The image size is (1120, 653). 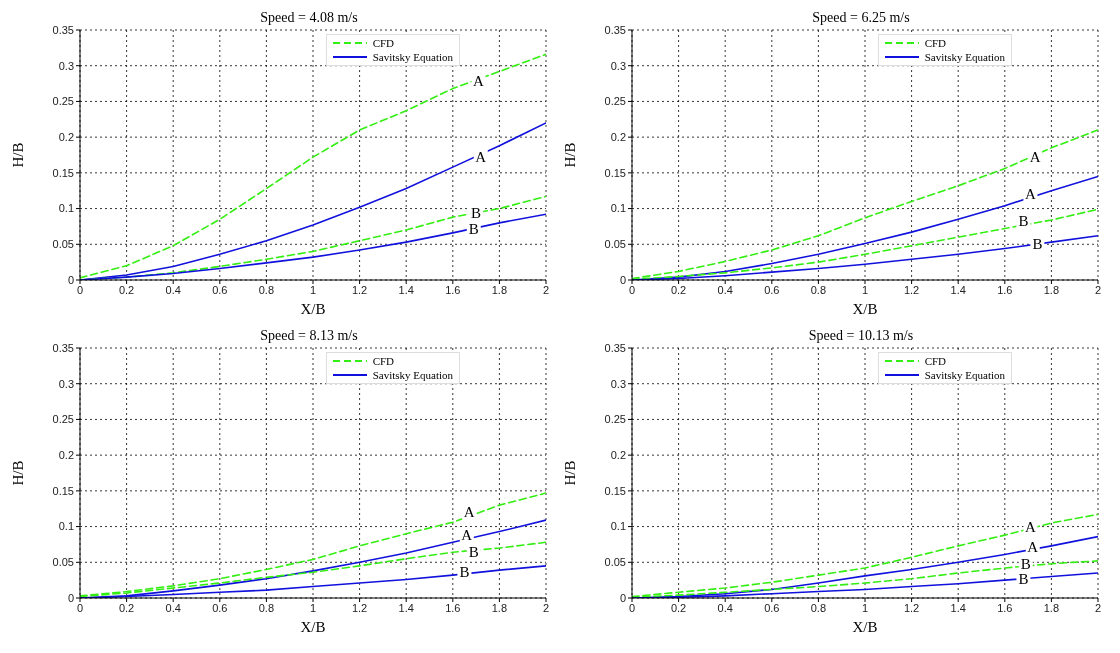 What do you see at coordinates (309, 335) in the screenshot?
I see `chart-title: Speed = 8.13 m/s` at bounding box center [309, 335].